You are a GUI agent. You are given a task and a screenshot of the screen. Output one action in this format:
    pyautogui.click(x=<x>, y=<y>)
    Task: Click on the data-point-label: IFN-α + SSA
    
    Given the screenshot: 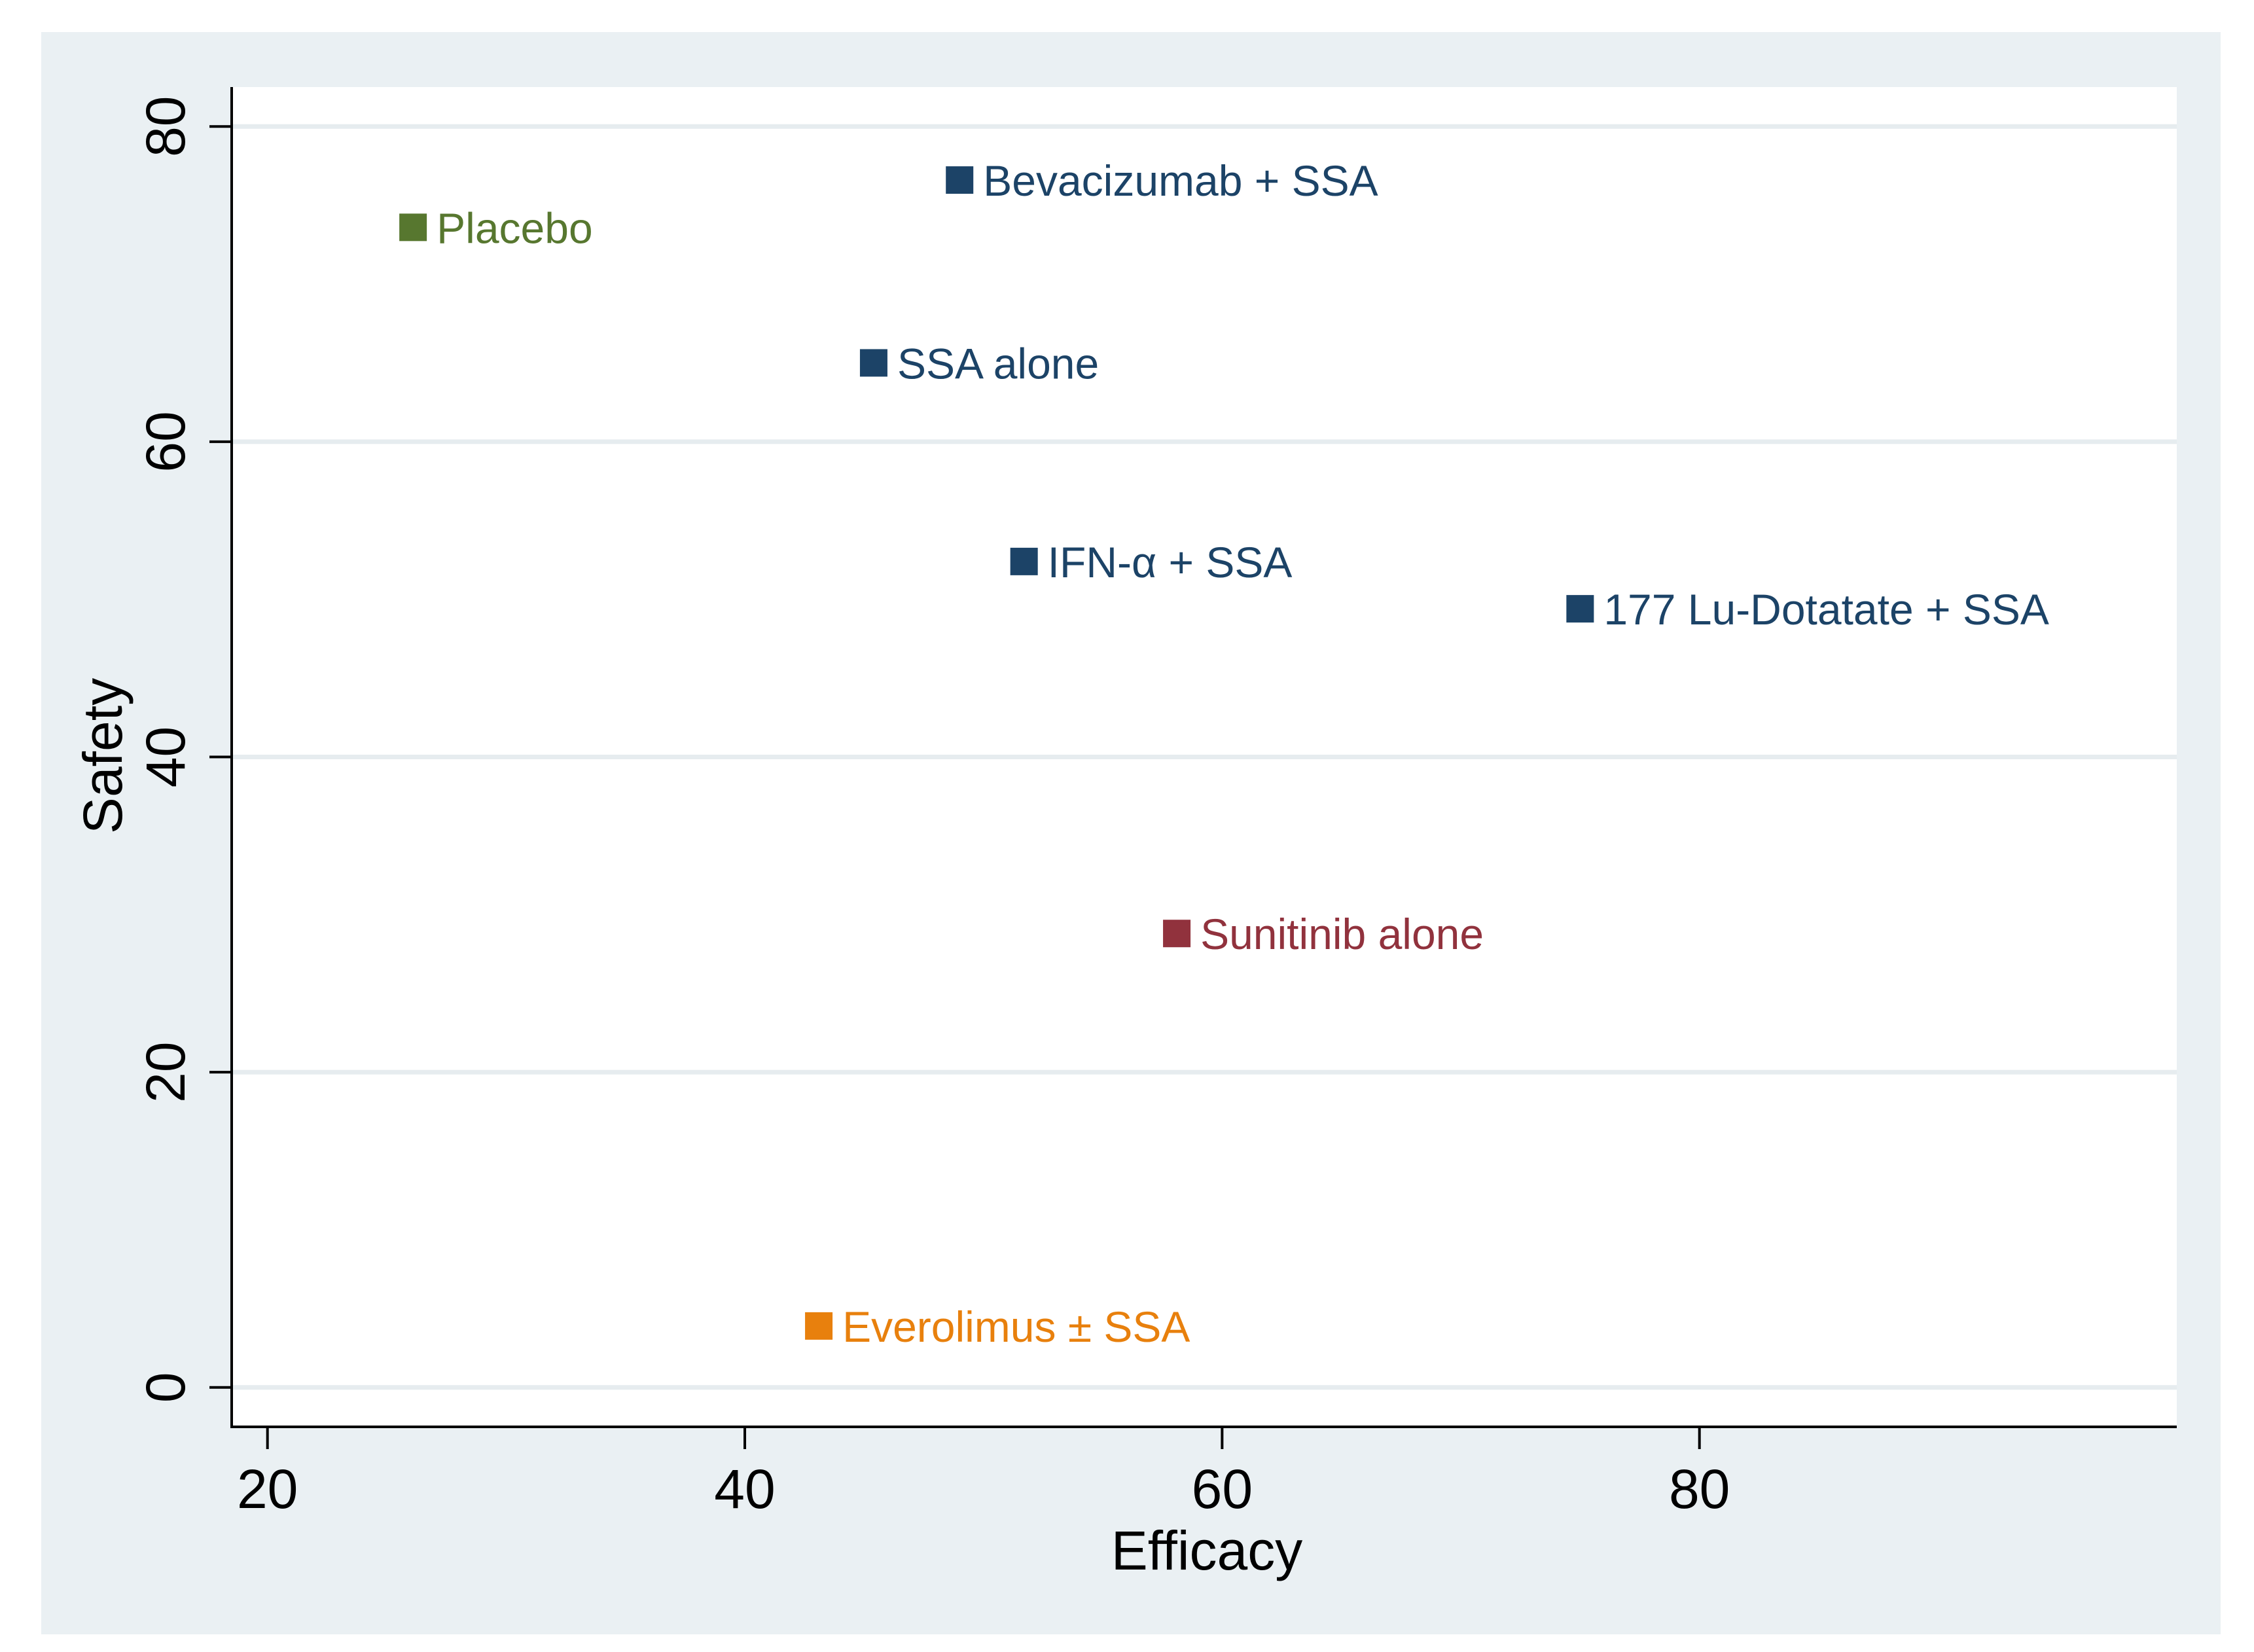 What is the action you would take?
    pyautogui.click(x=1170, y=562)
    